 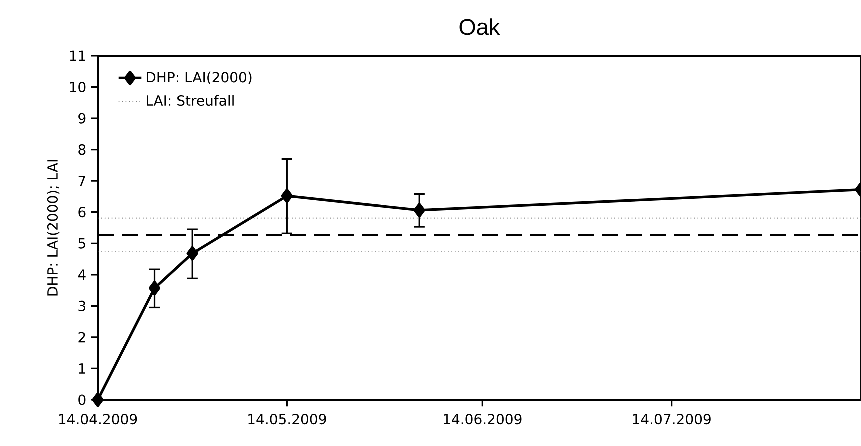 I want to click on x-tick-label: 14.06.2009, so click(x=483, y=419).